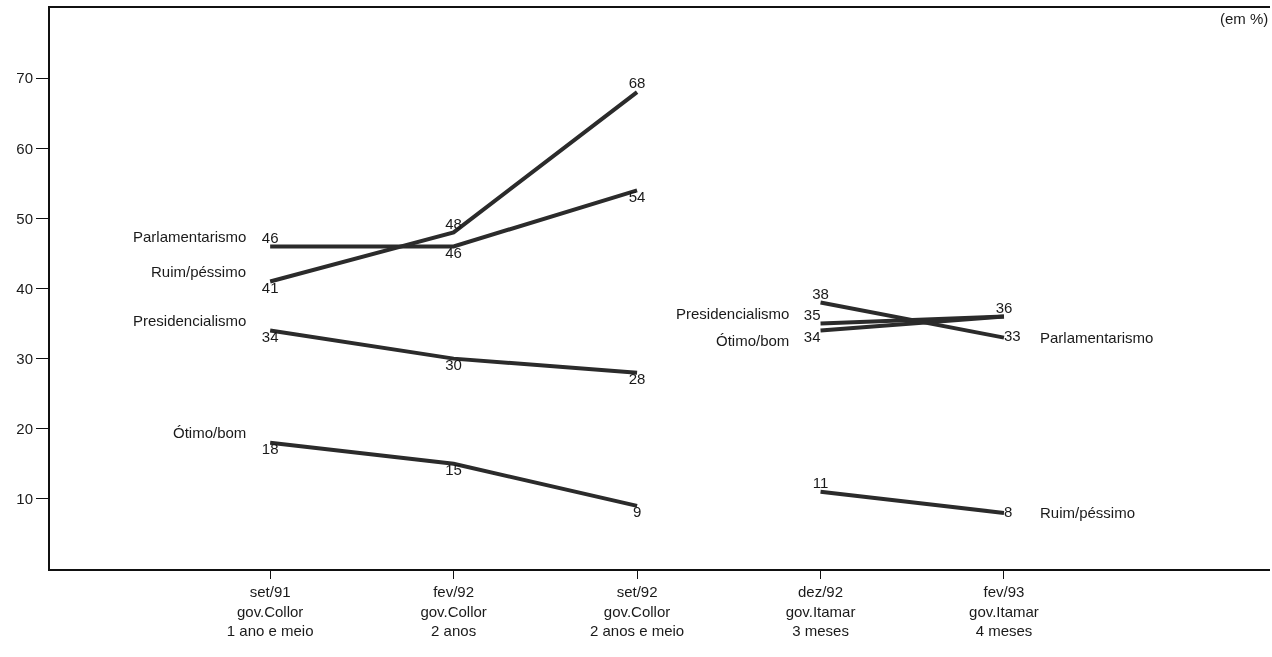  Describe the element at coordinates (820, 483) in the screenshot. I see `data-label: 11` at that location.